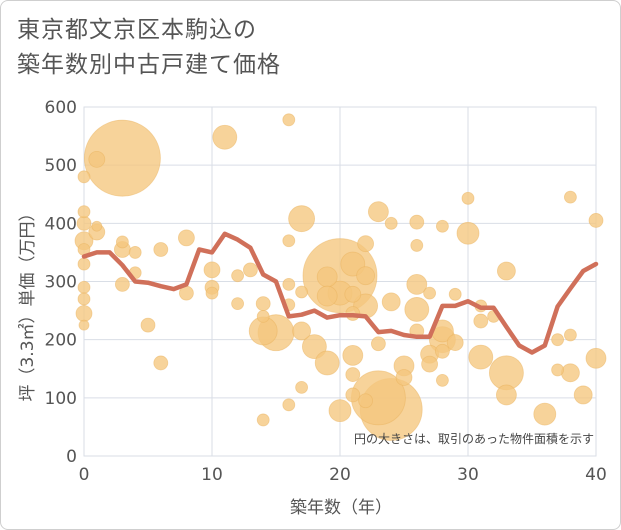 This screenshot has height=530, width=621. What do you see at coordinates (84, 475) in the screenshot?
I see `x-tick-label: 0` at bounding box center [84, 475].